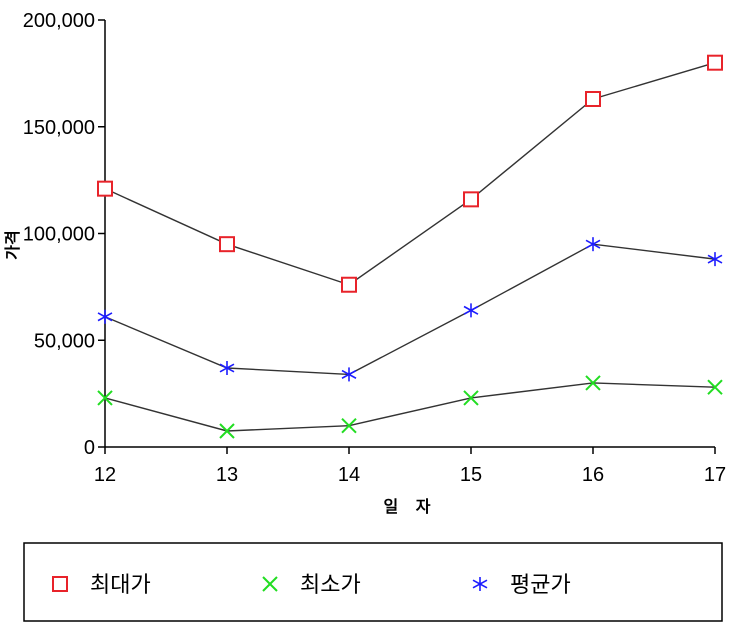 This screenshot has width=730, height=630. I want to click on y-tick-label: 0, so click(89, 448).